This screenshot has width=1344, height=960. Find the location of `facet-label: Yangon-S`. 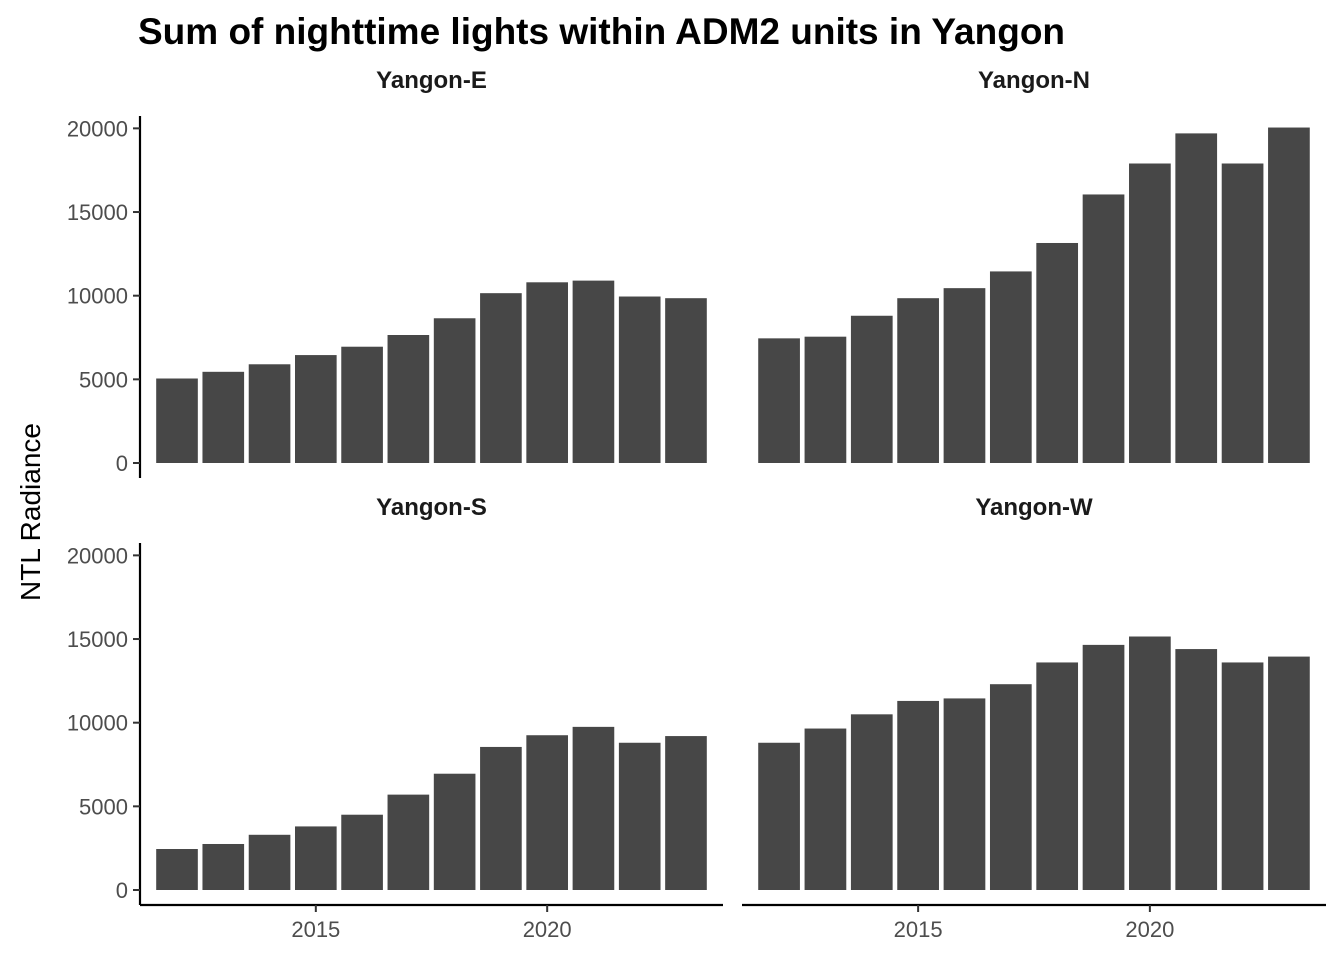

facet-label: Yangon-S is located at coordinates (431, 507).